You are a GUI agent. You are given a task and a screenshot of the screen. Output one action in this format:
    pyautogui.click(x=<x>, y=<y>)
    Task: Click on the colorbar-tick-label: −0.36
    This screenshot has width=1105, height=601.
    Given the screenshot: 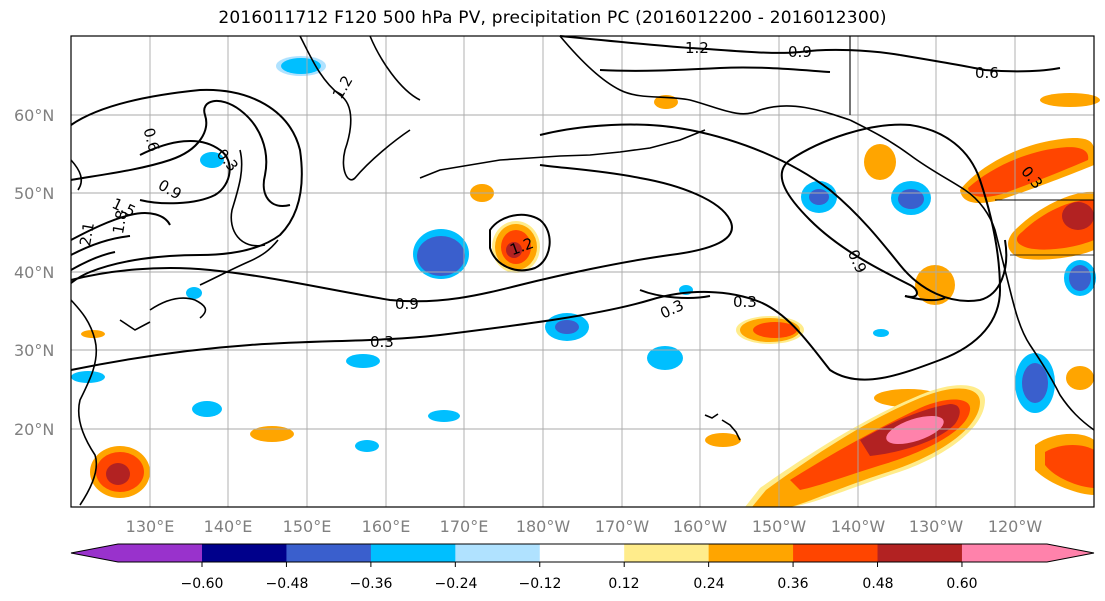 What is the action you would take?
    pyautogui.click(x=371, y=584)
    